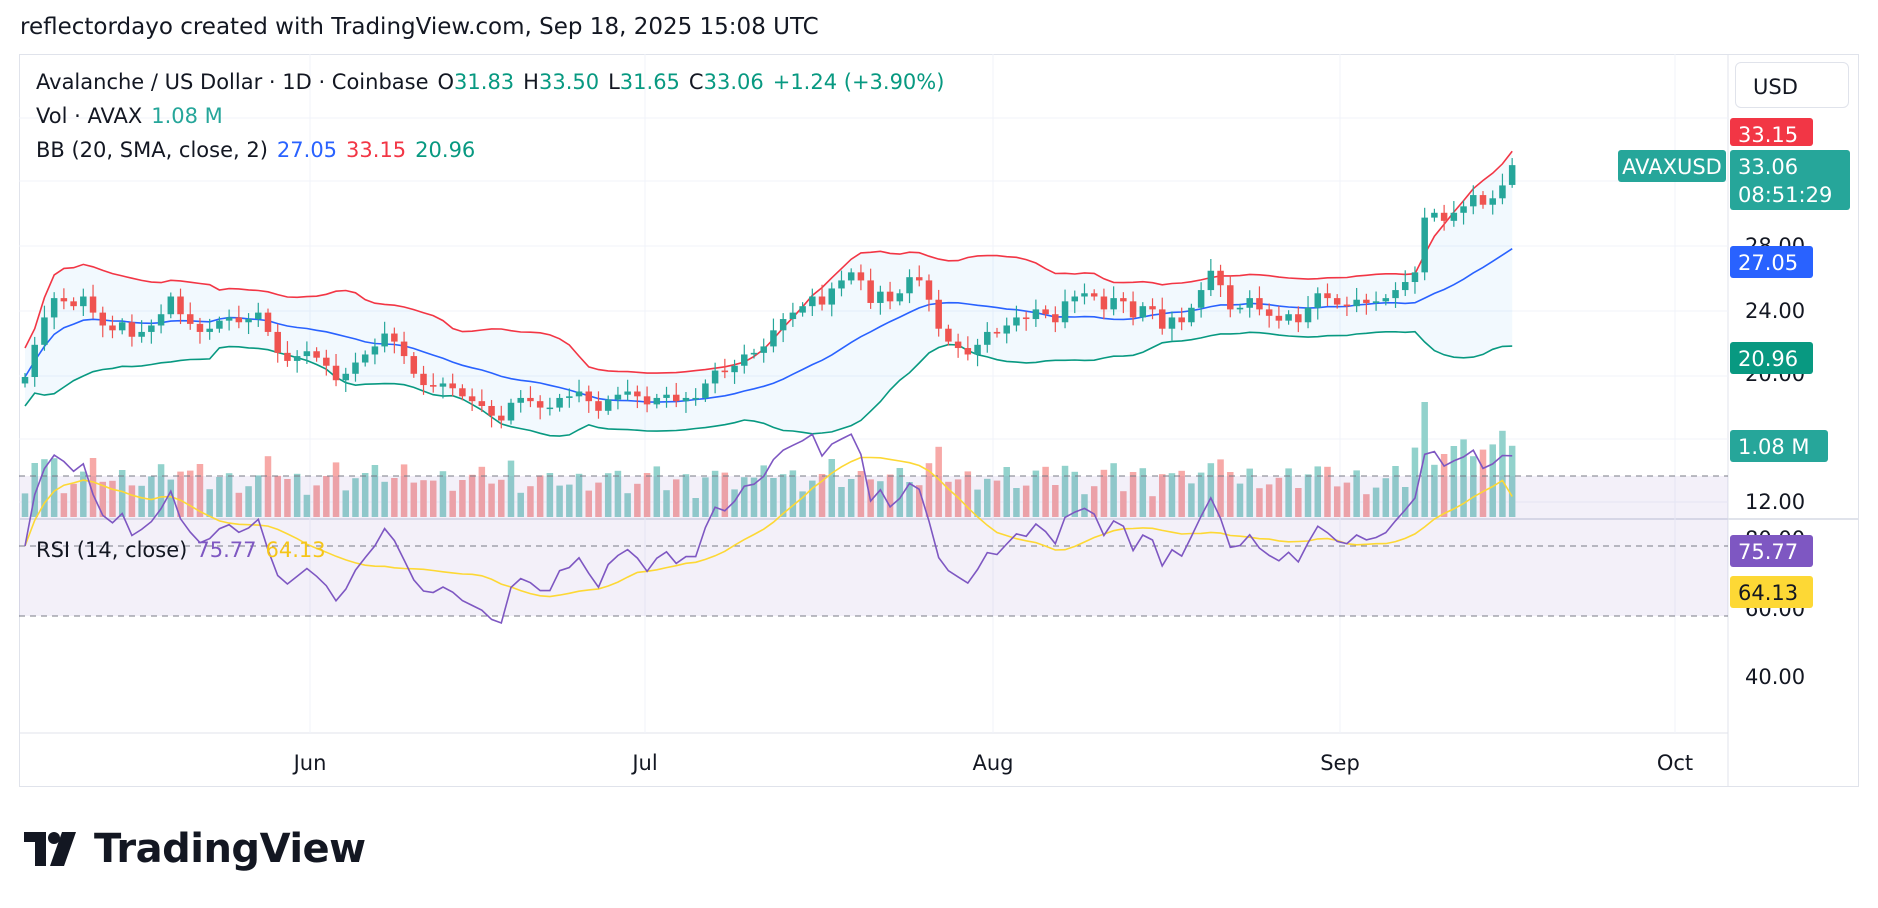  I want to click on symbol-tag-badge-text: AVAXUSD, so click(1672, 167).